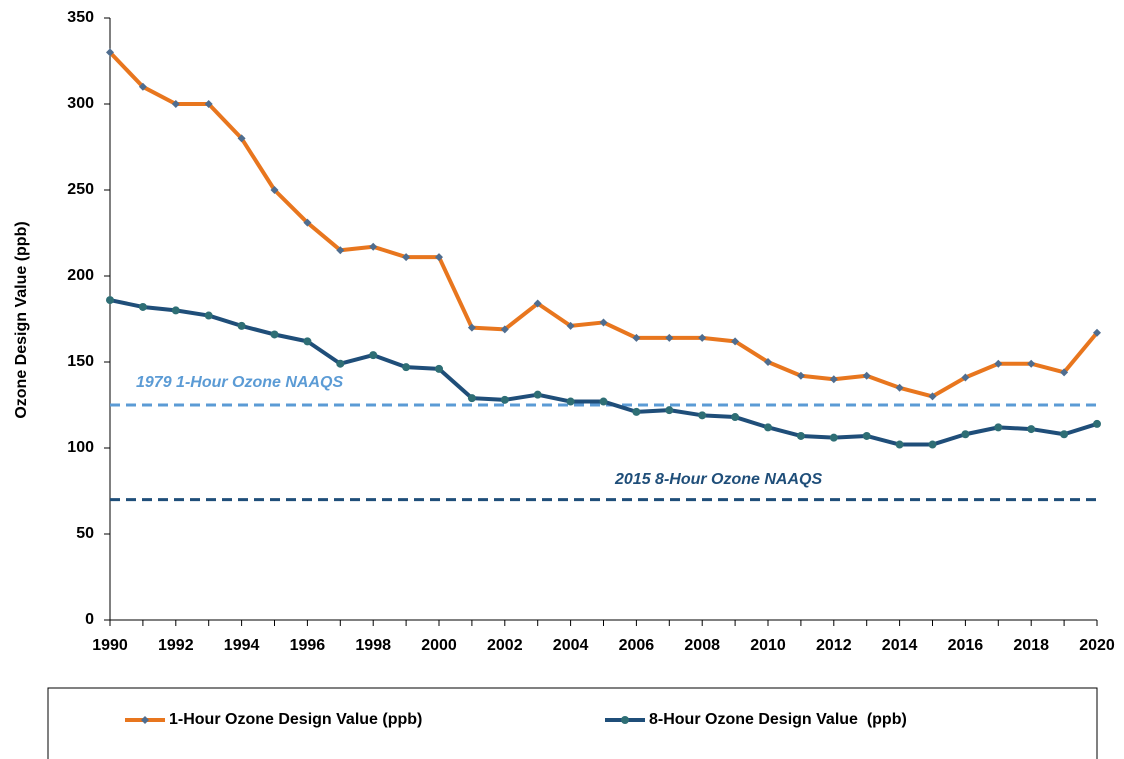 The width and height of the screenshot is (1124, 759). Describe the element at coordinates (778, 719) in the screenshot. I see `legend-label: 8-Hour Ozone Design Value (ppb)` at that location.